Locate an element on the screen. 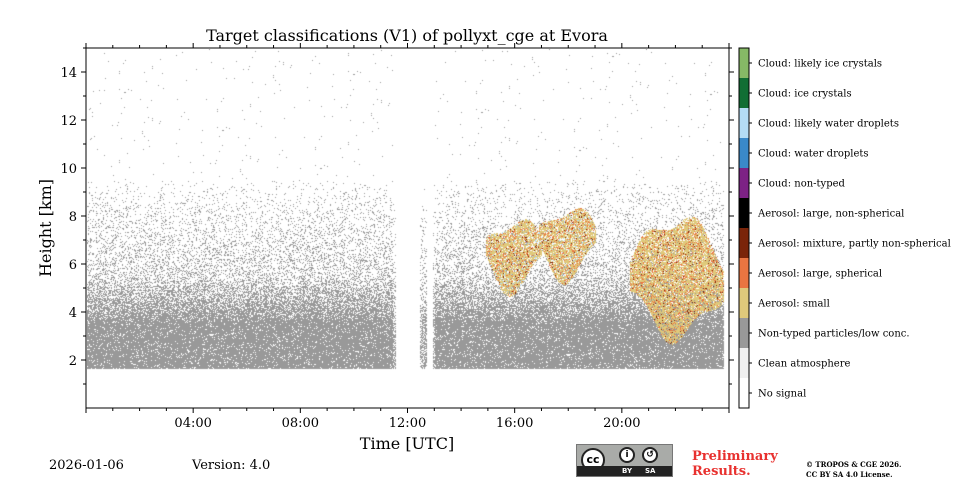 The height and width of the screenshot is (480, 960). version-label: Version: 4.0 is located at coordinates (231, 465).